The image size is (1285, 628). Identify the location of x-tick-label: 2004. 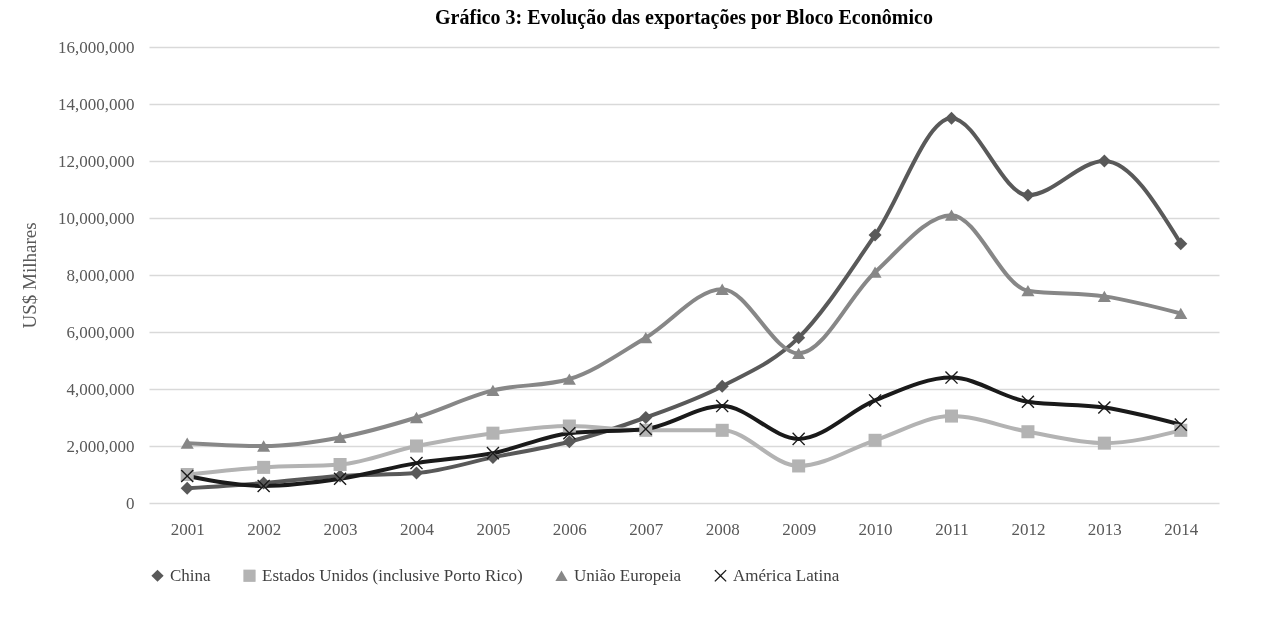
(417, 529).